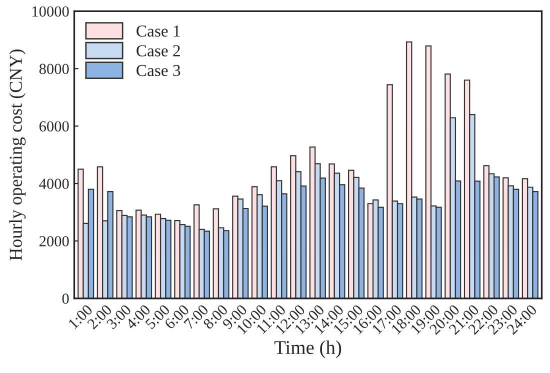 The width and height of the screenshot is (550, 373). I want to click on y-tick-label: 6000, so click(54, 126).